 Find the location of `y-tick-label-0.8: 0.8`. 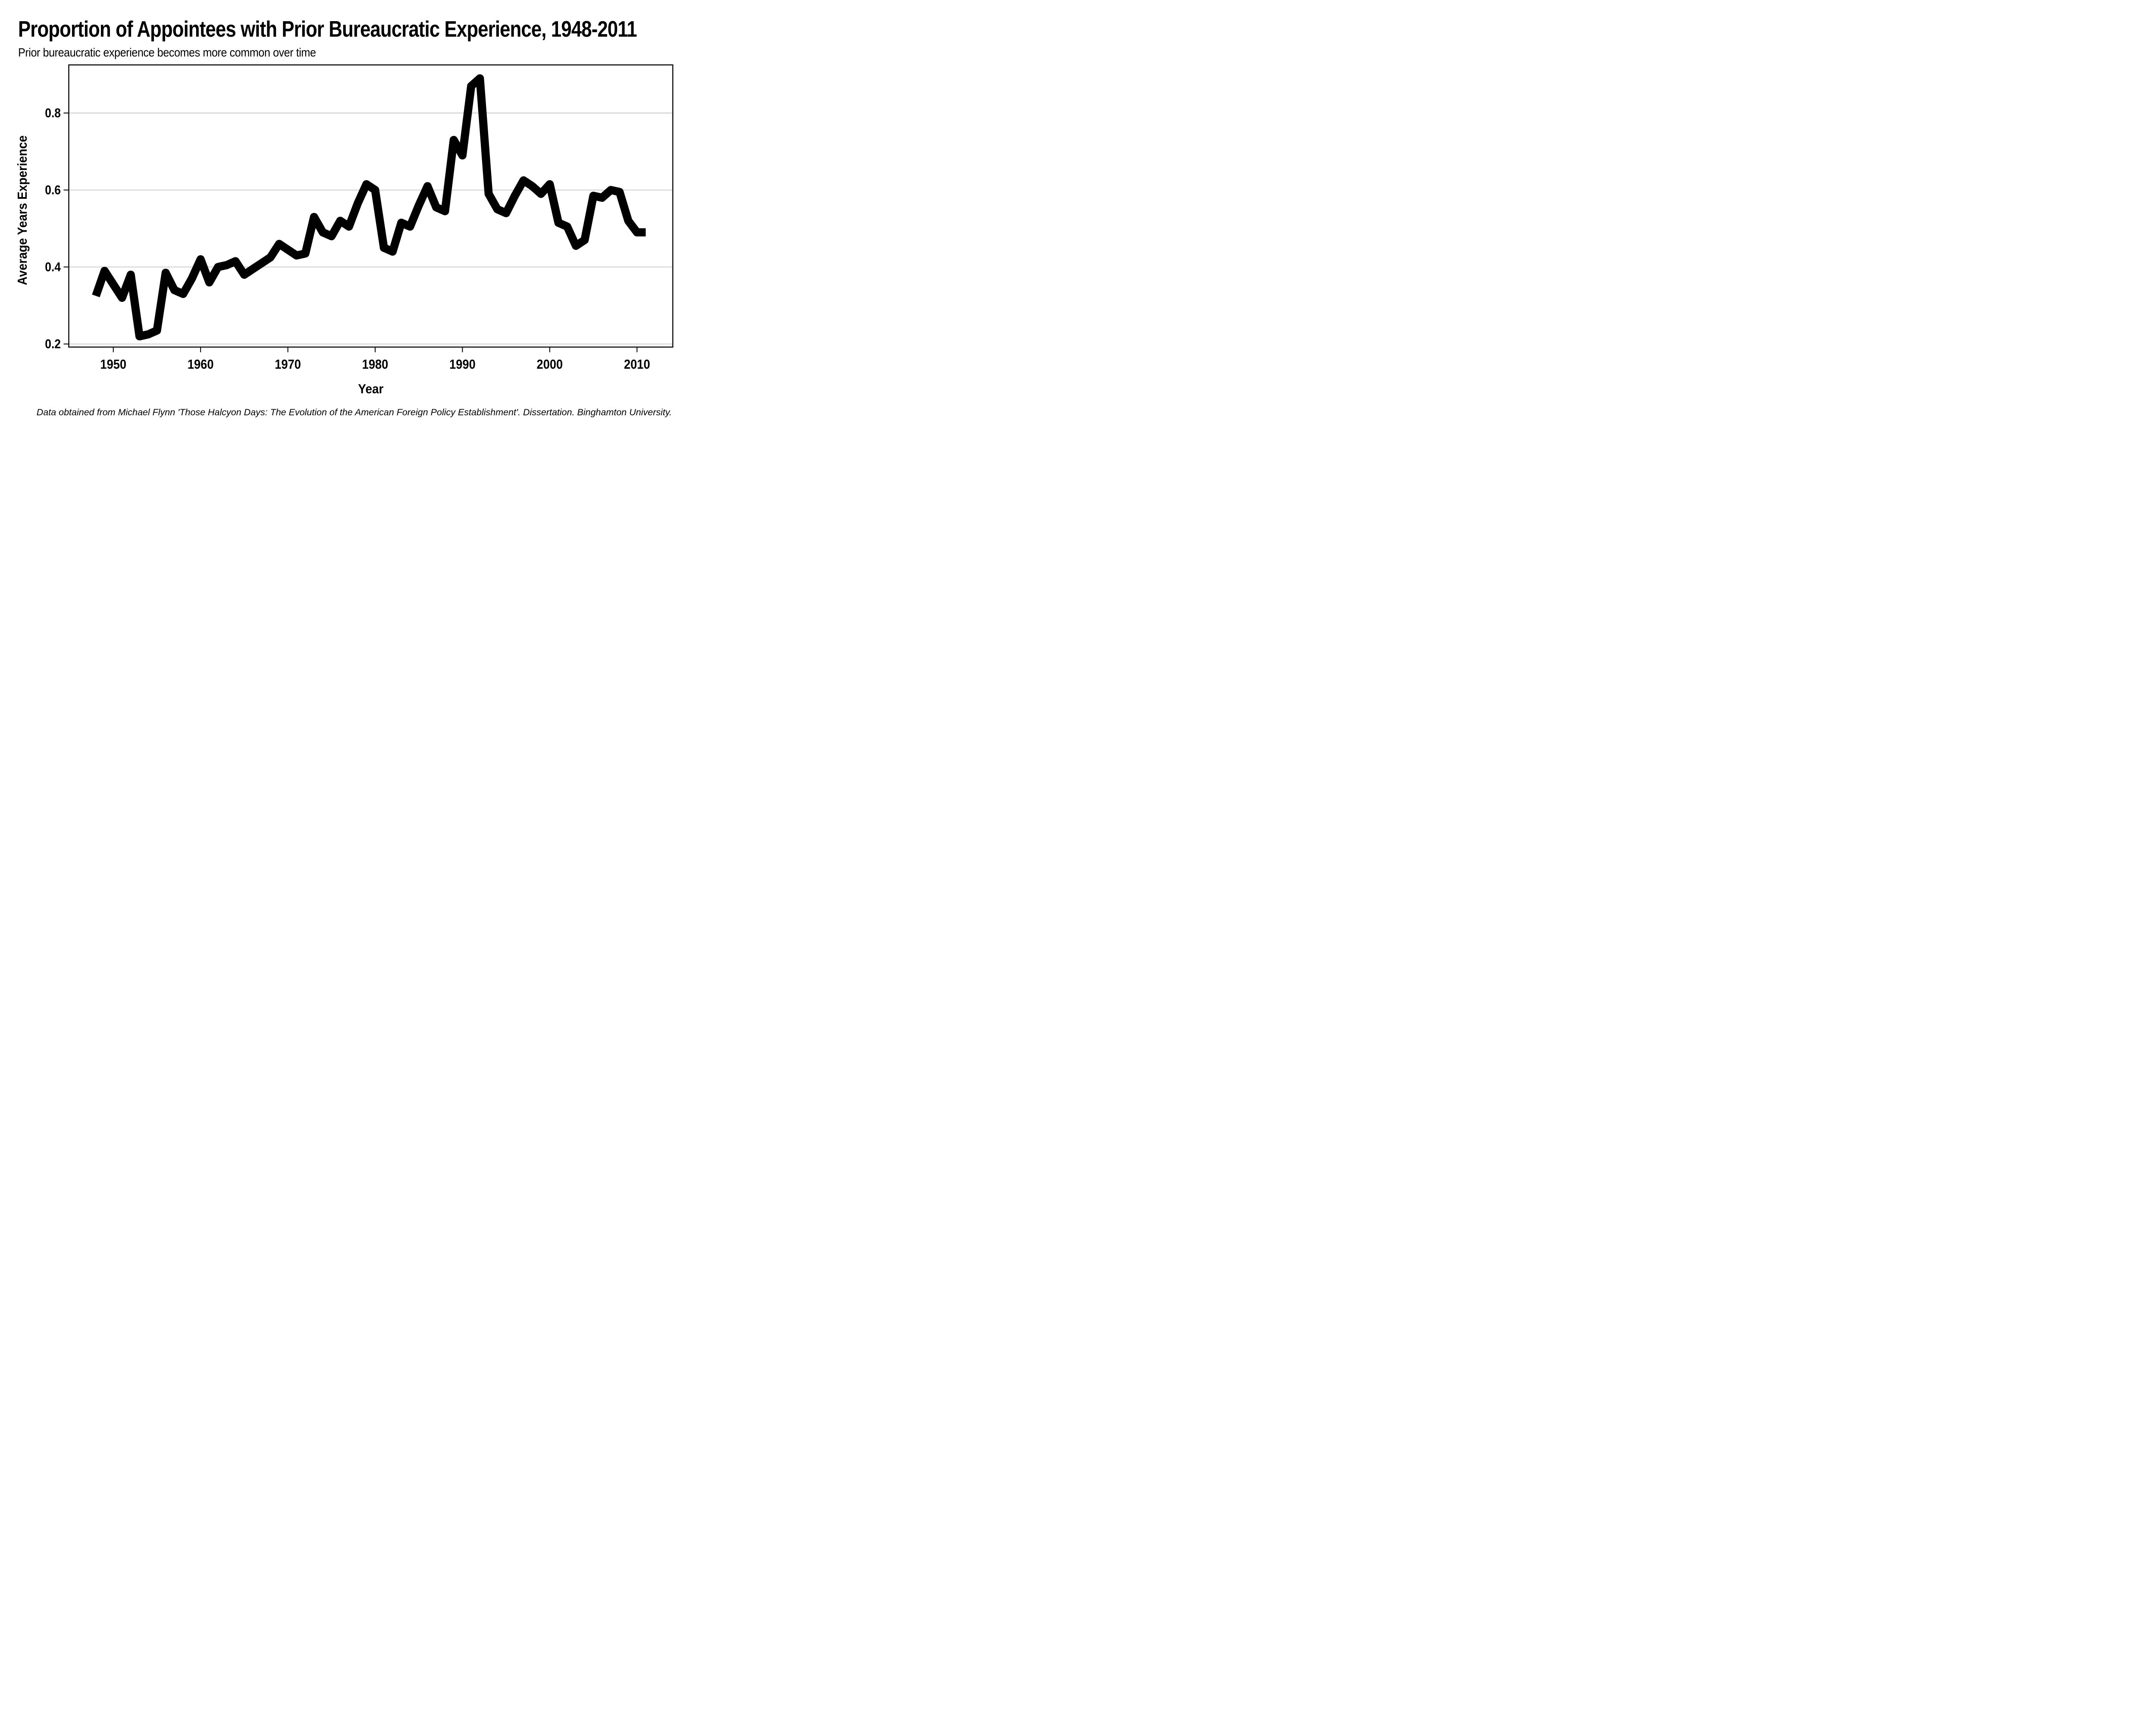

y-tick-label-0.8: 0.8 is located at coordinates (53, 113).